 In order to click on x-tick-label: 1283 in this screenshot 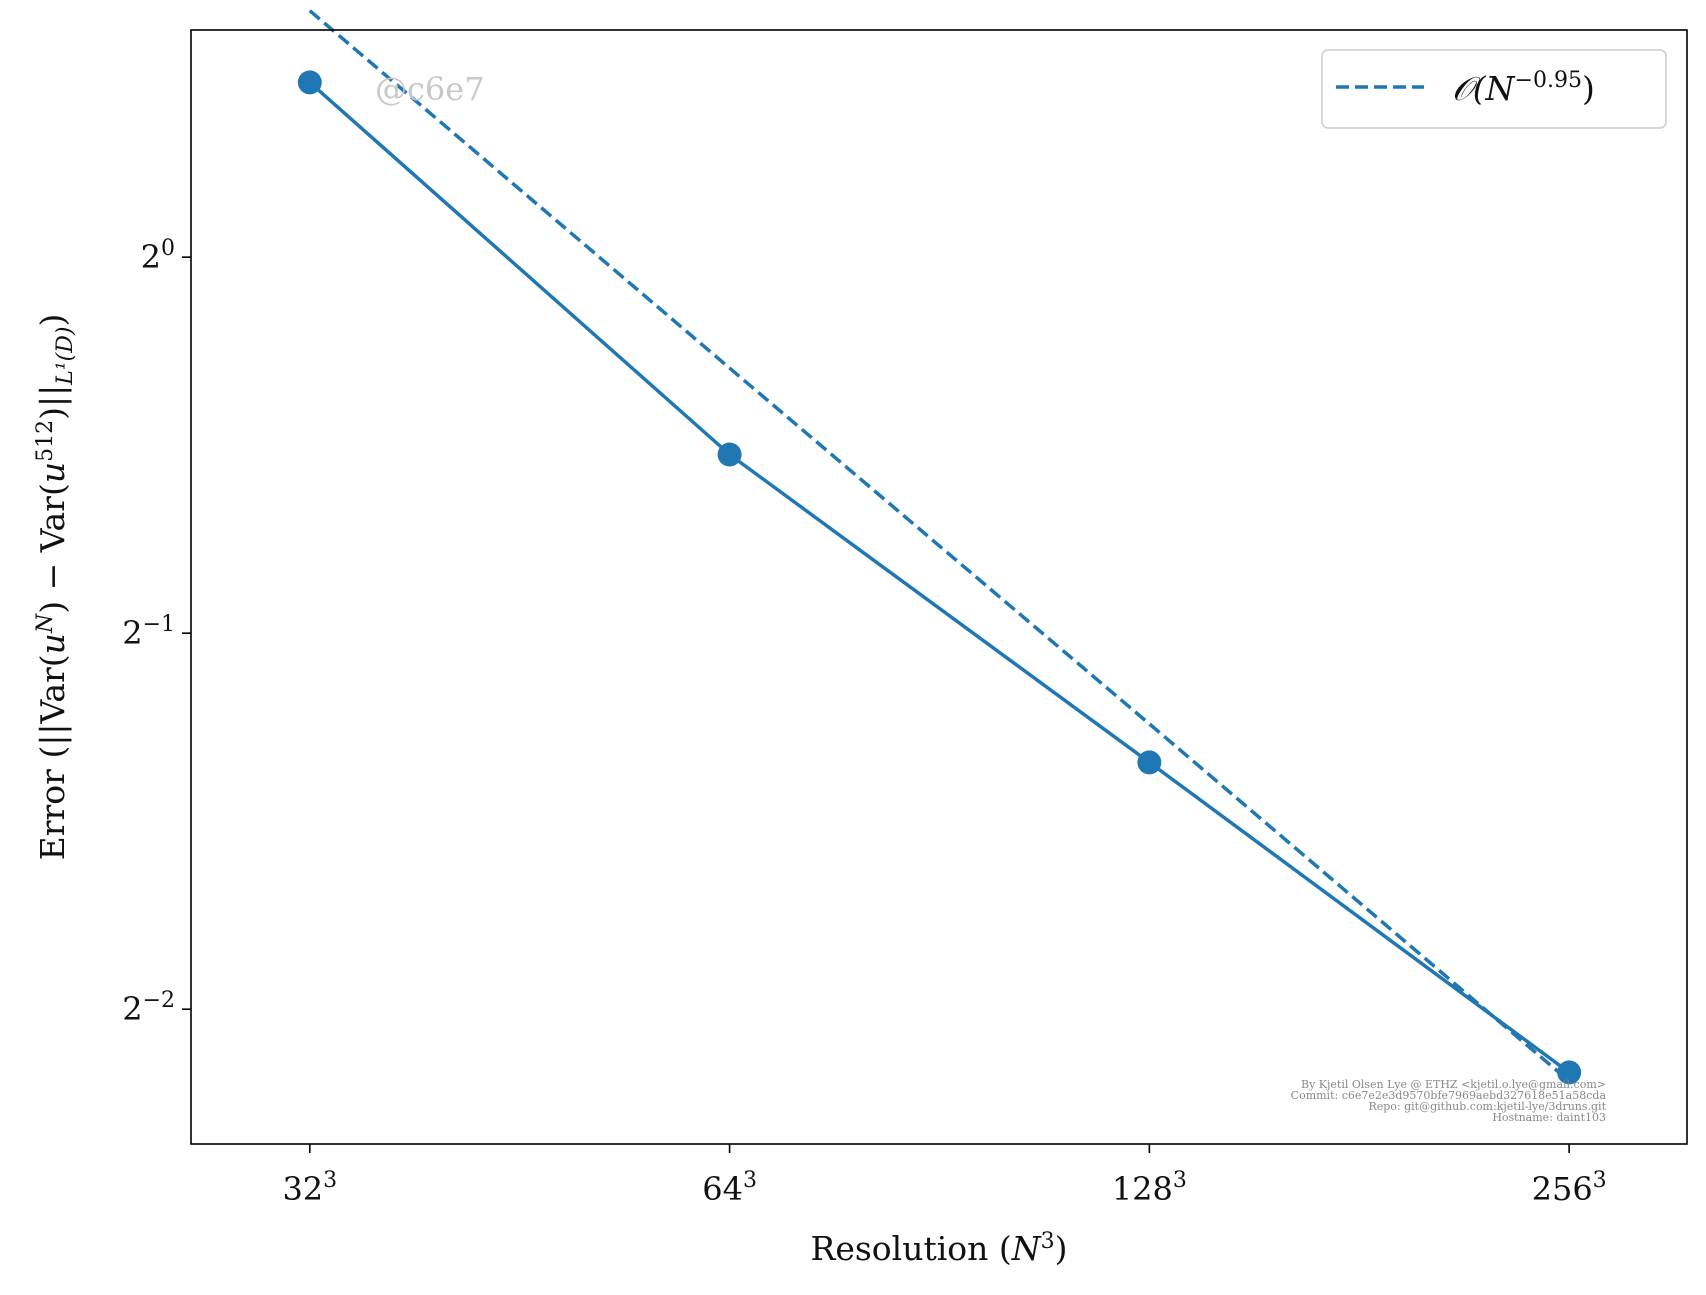, I will do `click(1149, 1188)`.